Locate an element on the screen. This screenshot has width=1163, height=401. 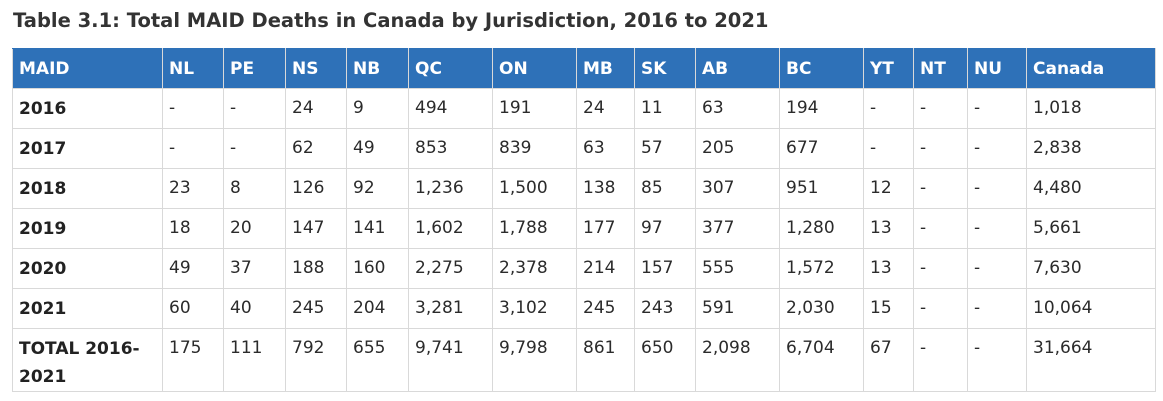
table-cell: 3,102 is located at coordinates (534, 308).